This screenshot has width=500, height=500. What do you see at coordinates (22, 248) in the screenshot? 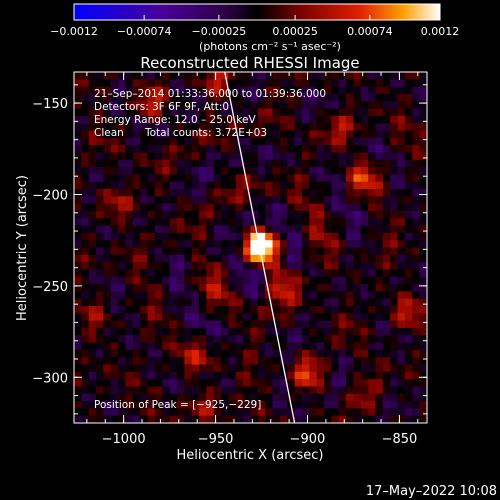
I see `y-axis-label: Heliocentric Y (arcsec)` at bounding box center [22, 248].